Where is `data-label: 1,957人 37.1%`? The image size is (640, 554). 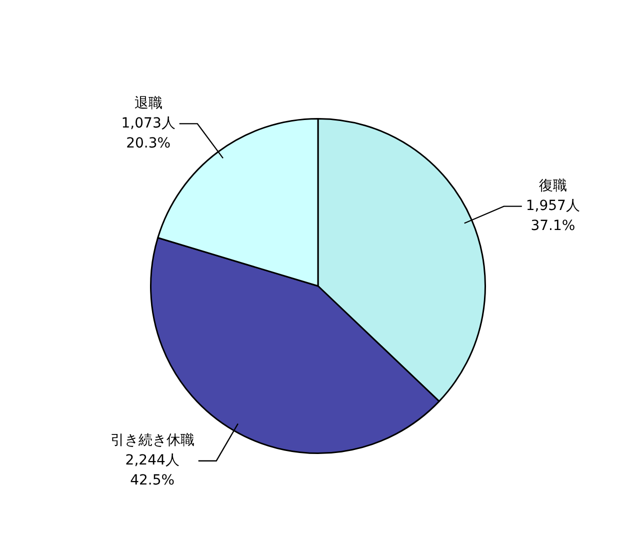
data-label: 1,957人 37.1% is located at coordinates (553, 216).